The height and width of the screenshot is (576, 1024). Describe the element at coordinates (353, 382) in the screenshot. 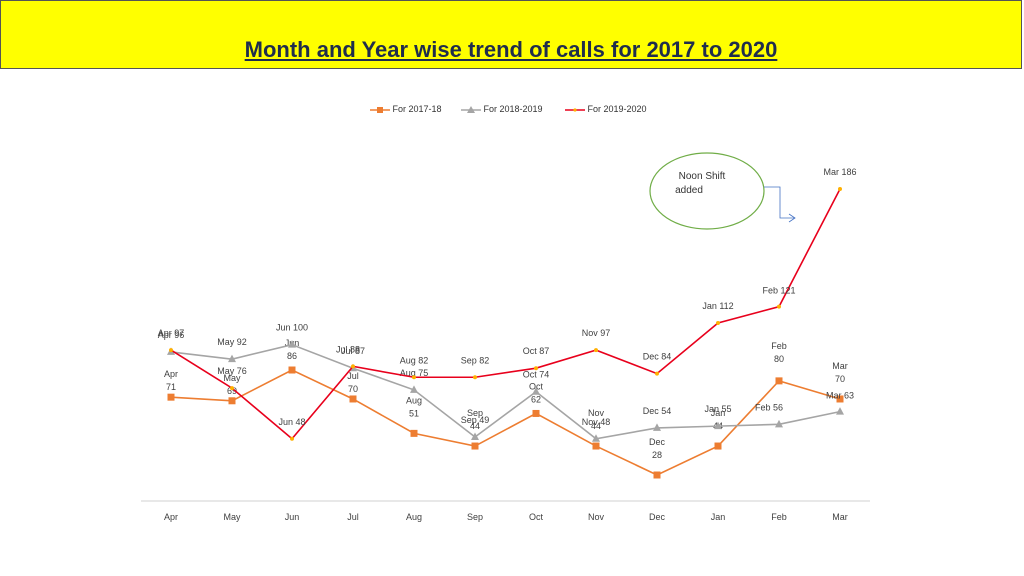

I see `data-label: Jul 70` at that location.